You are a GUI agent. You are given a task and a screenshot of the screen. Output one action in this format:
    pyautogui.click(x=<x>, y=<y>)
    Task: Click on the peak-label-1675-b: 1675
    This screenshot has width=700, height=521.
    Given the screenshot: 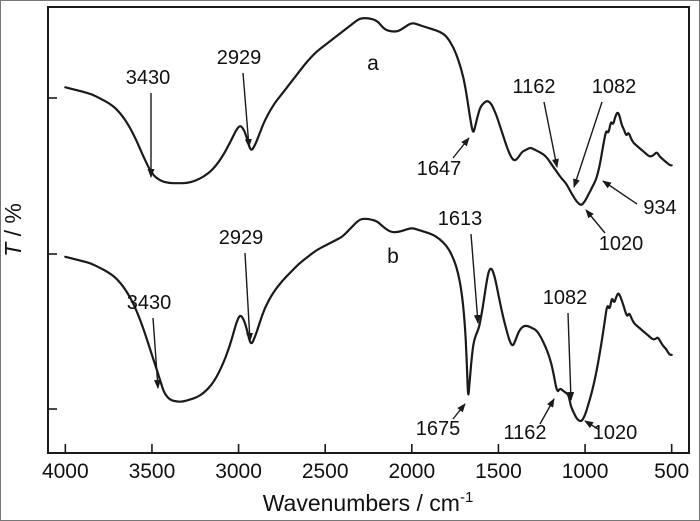 What is the action you would take?
    pyautogui.click(x=438, y=429)
    